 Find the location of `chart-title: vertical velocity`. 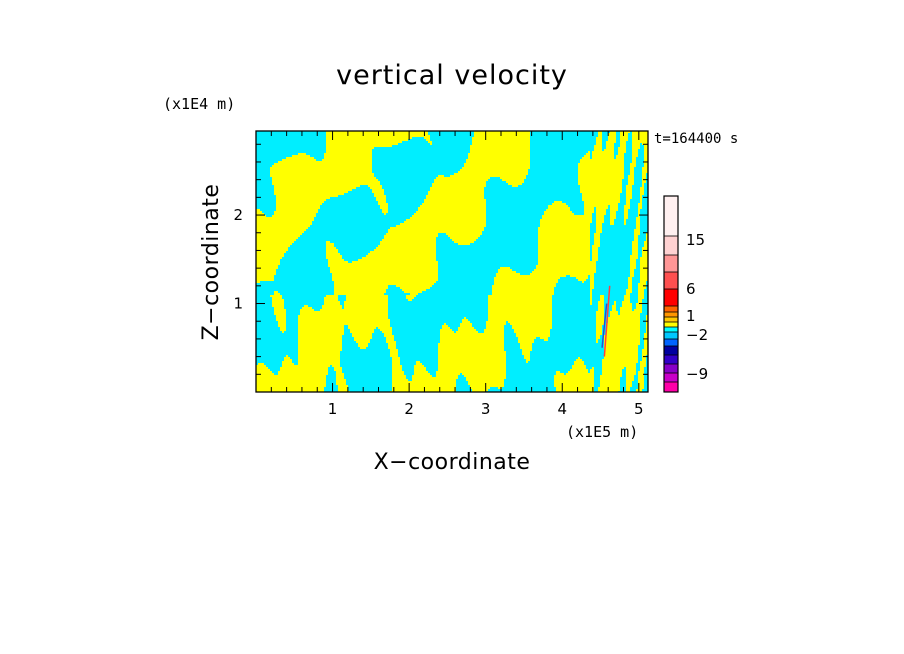

chart-title: vertical velocity is located at coordinates (452, 75).